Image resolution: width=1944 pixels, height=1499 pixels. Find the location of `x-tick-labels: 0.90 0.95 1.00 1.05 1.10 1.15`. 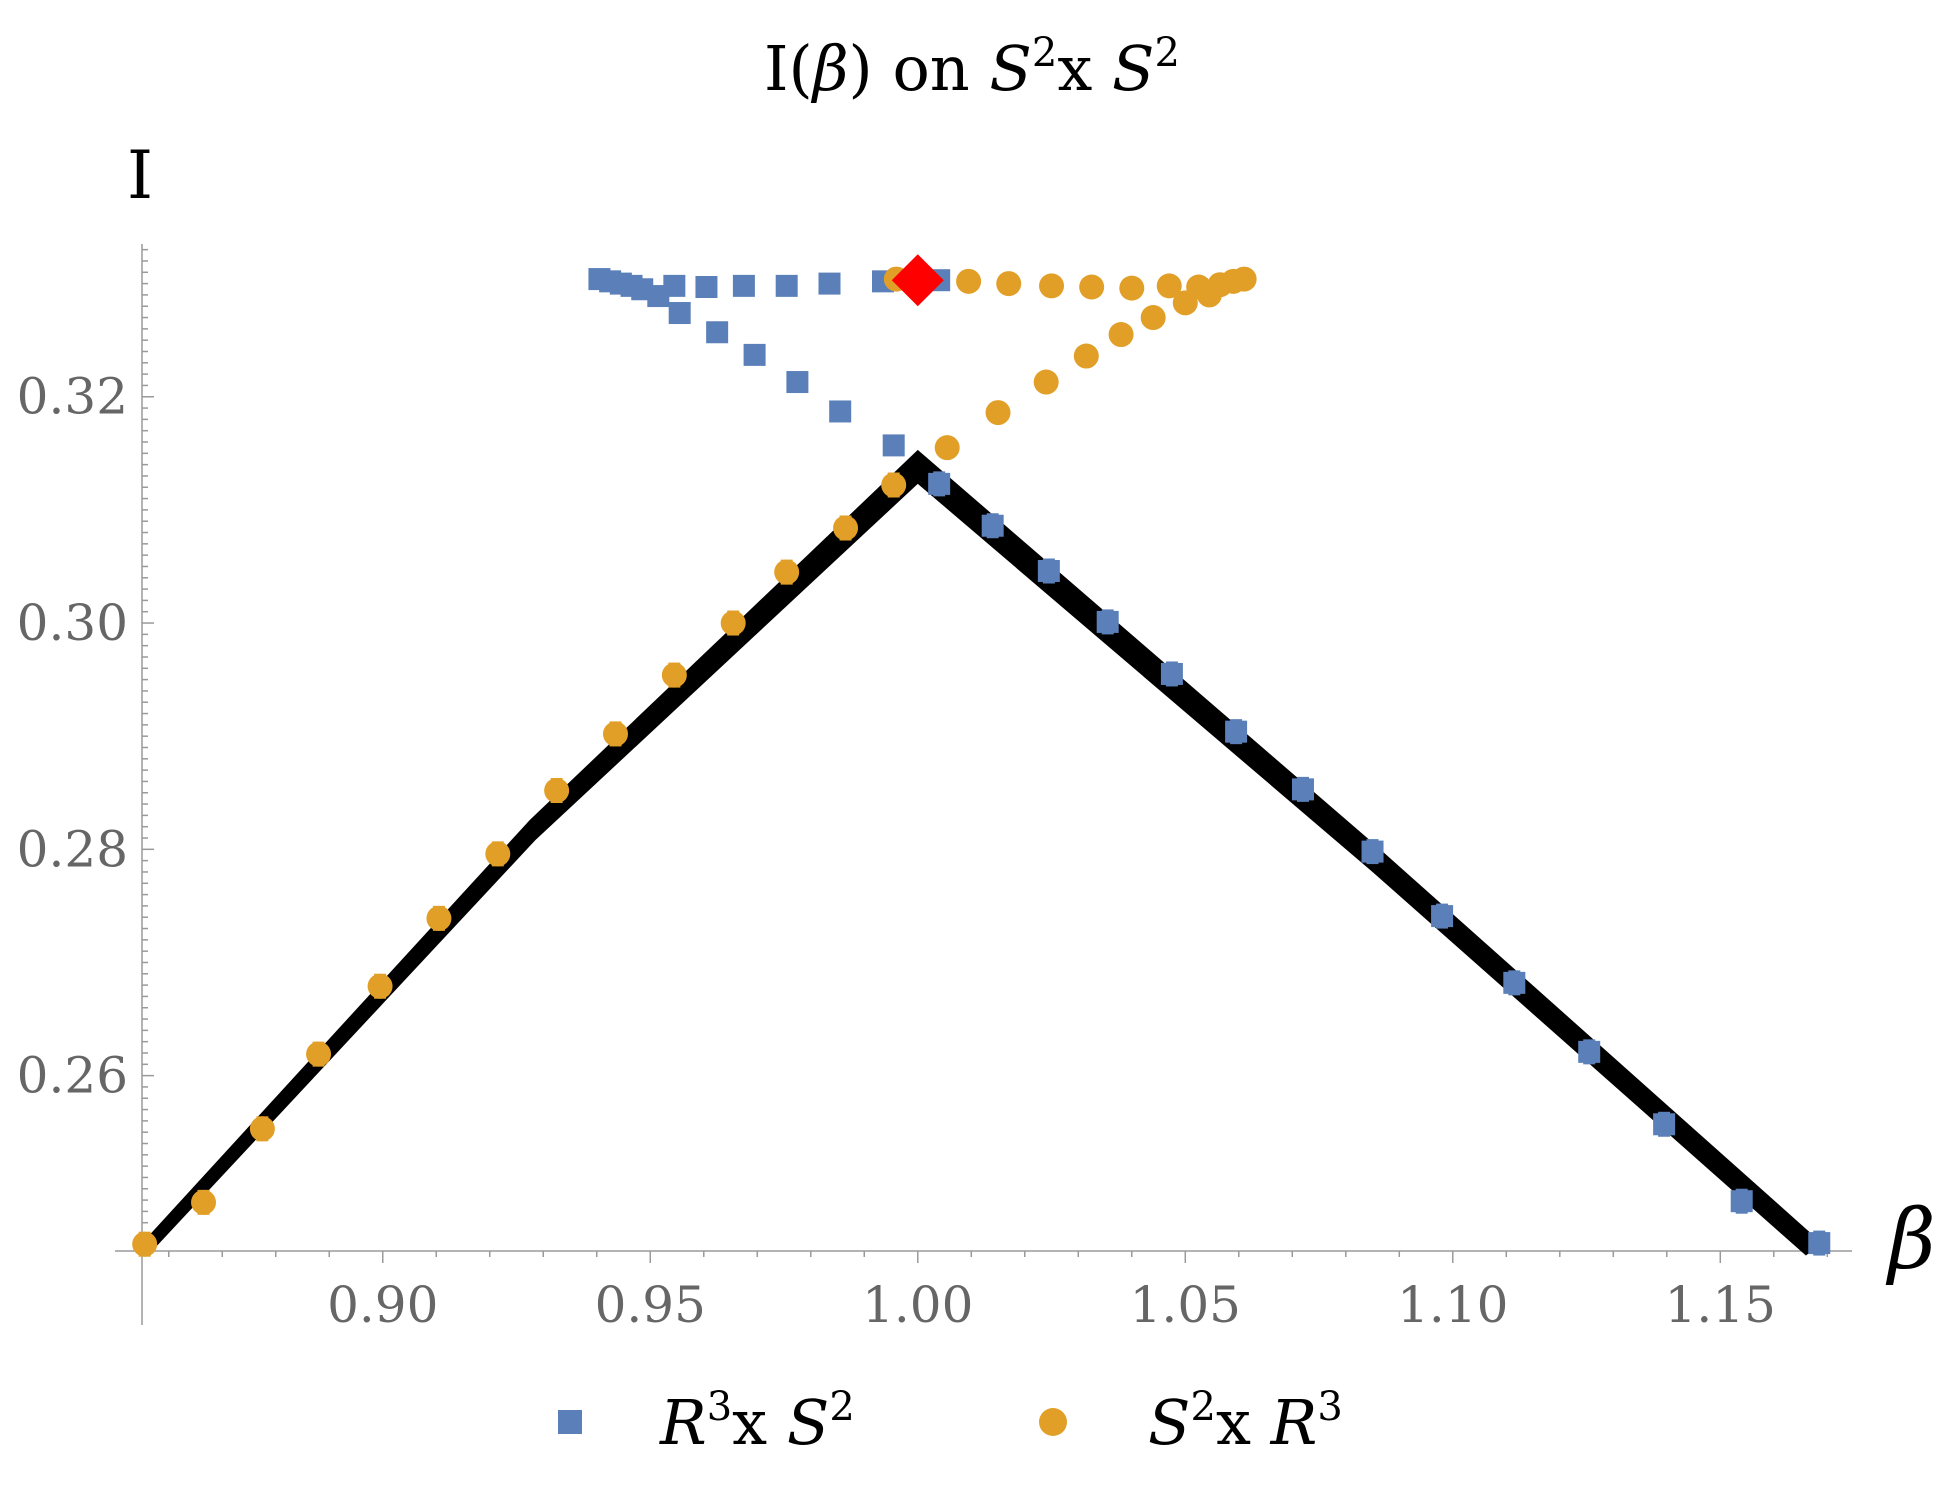

x-tick-labels: 0.90 0.95 1.00 1.05 1.10 1.15 is located at coordinates (1051, 1305).